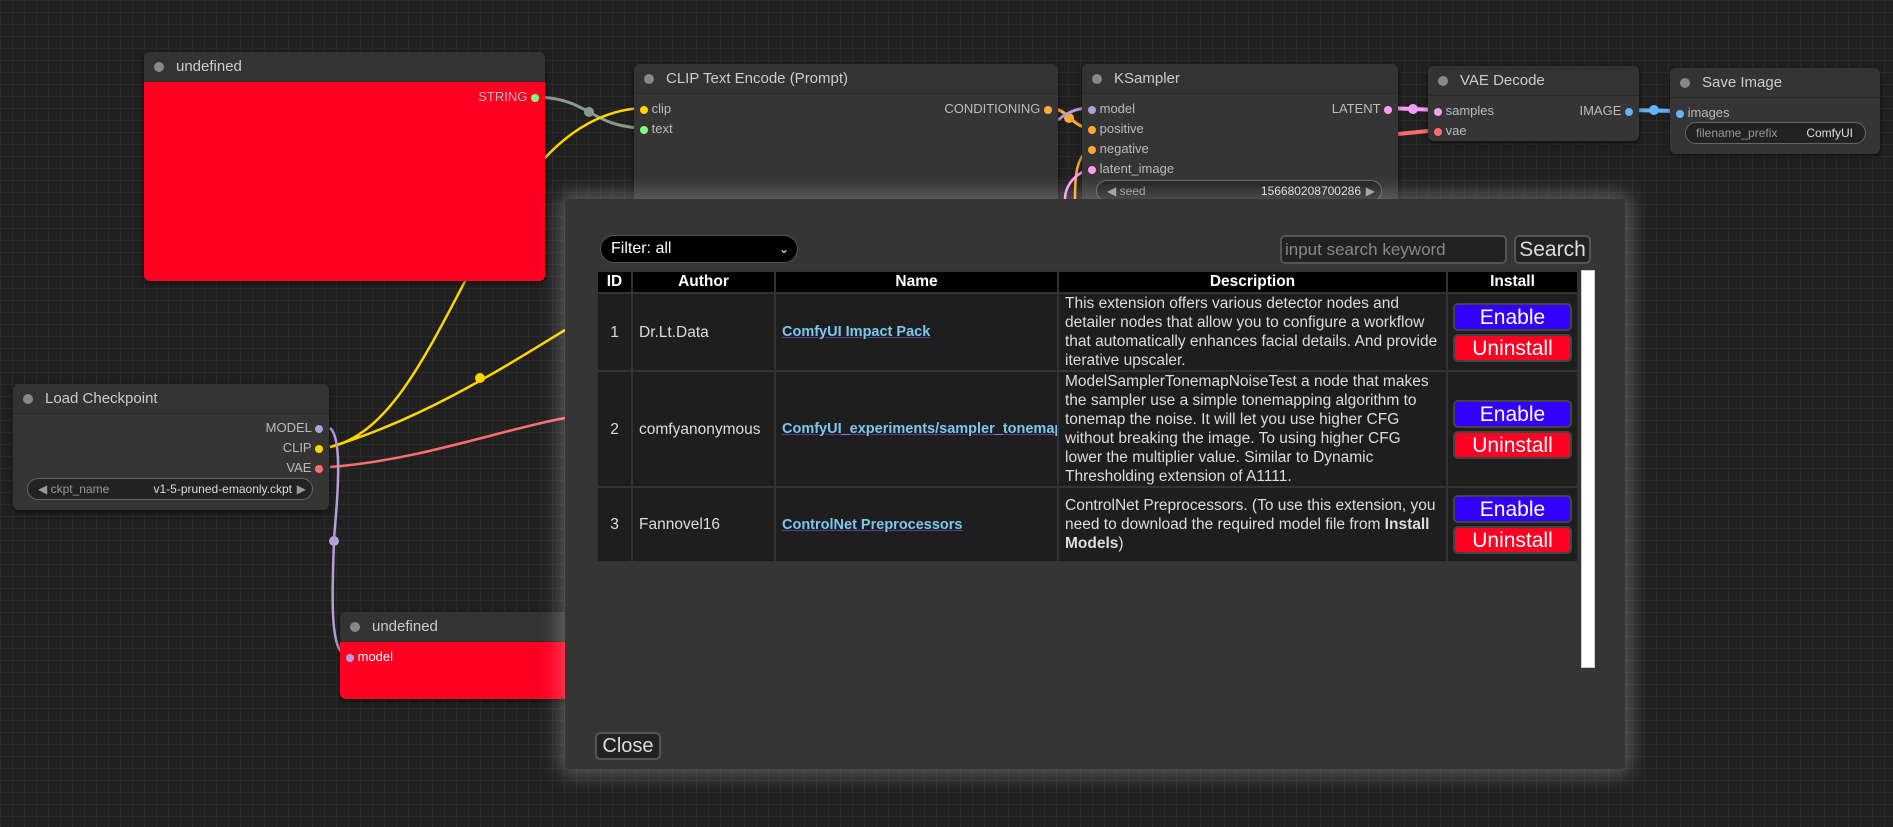 The image size is (1893, 827). What do you see at coordinates (1588, 469) in the screenshot?
I see `table-scrollbar` at bounding box center [1588, 469].